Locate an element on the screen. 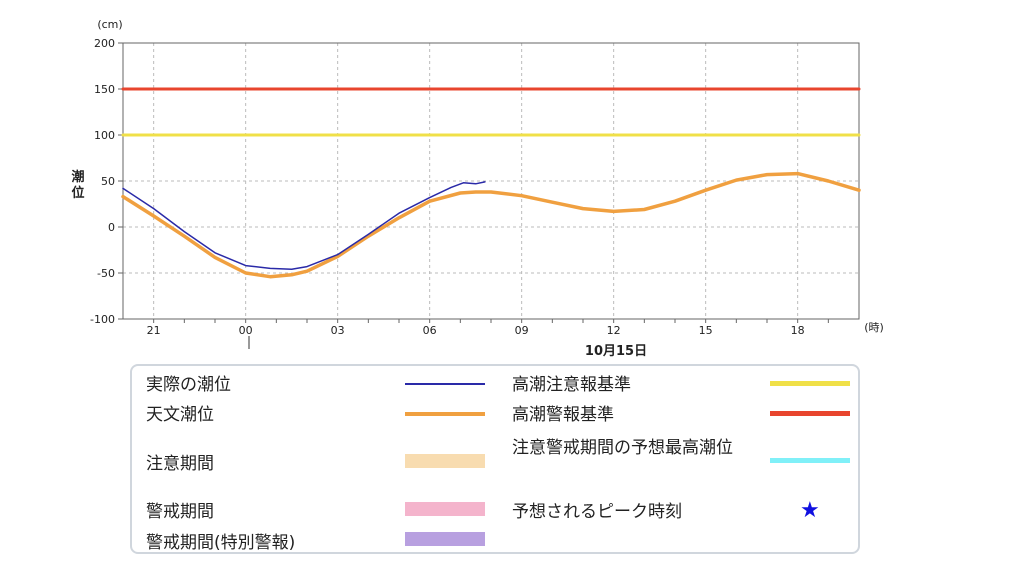  x-tick-label: 15 is located at coordinates (706, 330).